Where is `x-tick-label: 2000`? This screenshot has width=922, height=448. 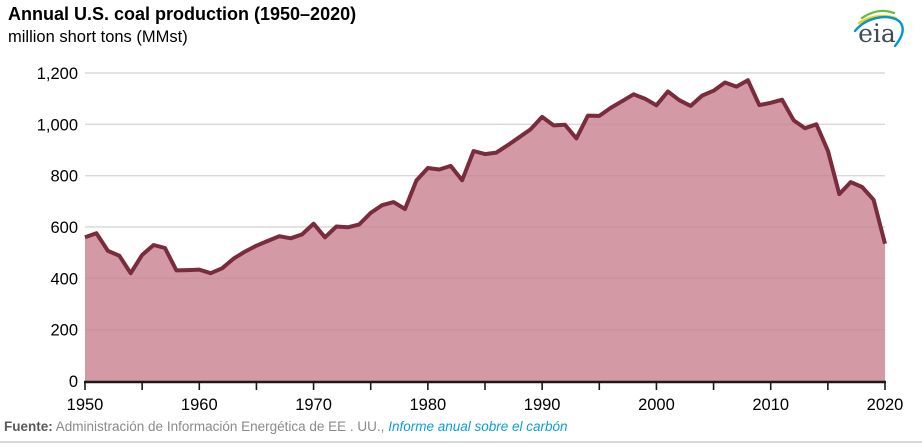 x-tick-label: 2000 is located at coordinates (656, 405).